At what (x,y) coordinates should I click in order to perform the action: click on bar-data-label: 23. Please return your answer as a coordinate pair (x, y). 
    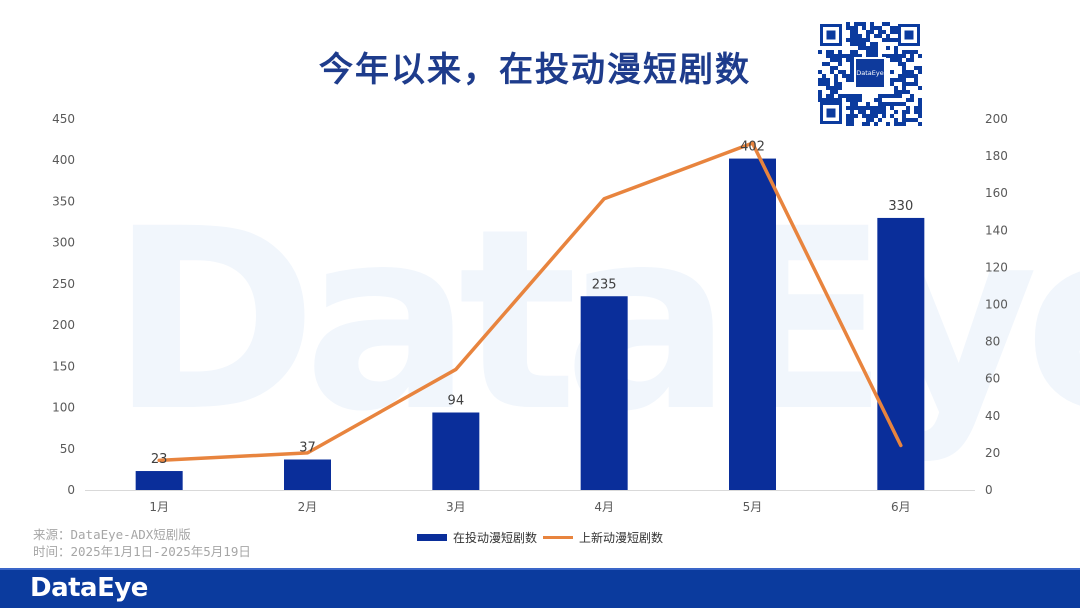
    Looking at the image, I should click on (159, 459).